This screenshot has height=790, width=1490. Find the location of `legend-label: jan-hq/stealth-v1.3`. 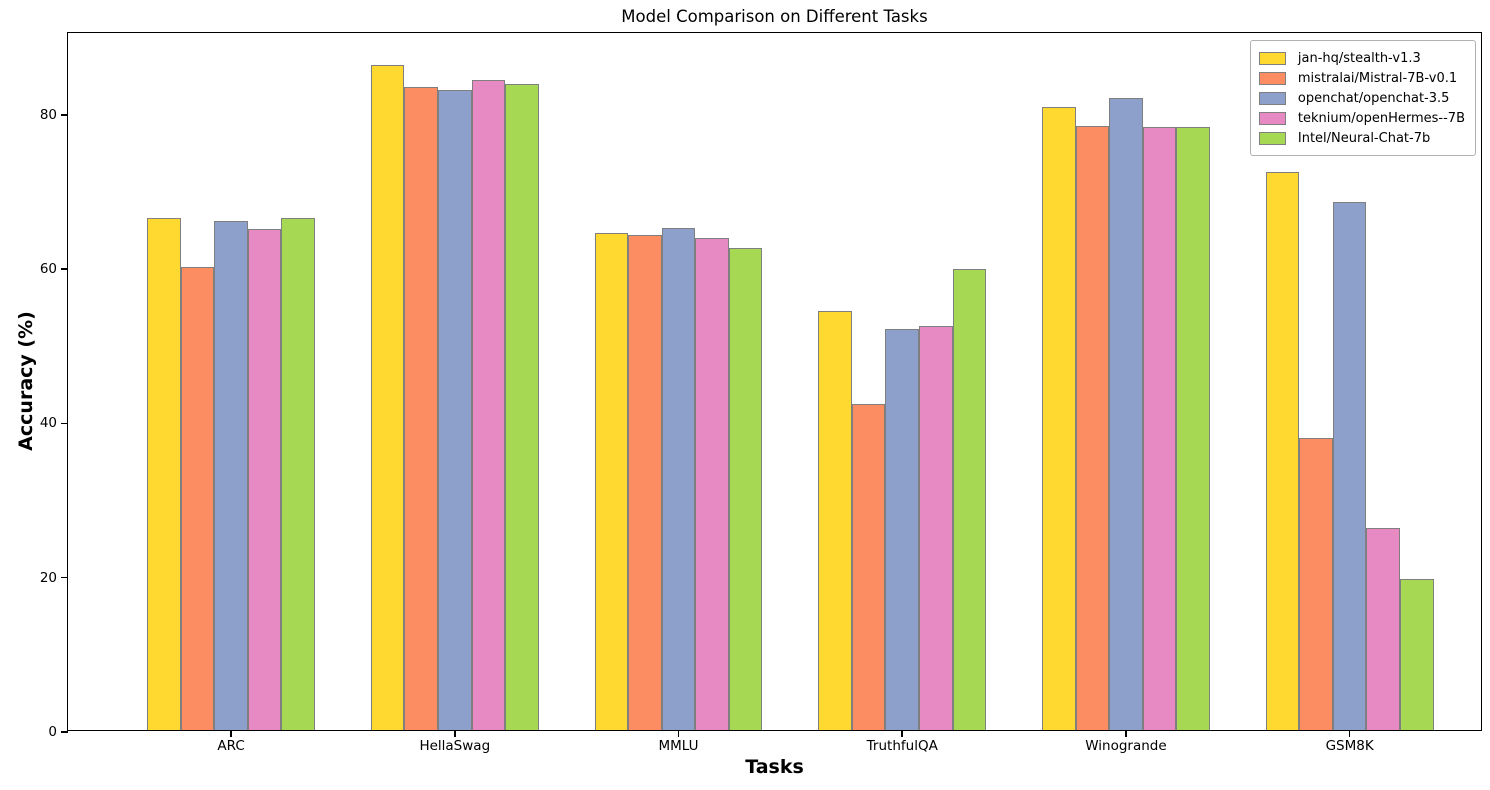

legend-label: jan-hq/stealth-v1.3 is located at coordinates (1359, 58).